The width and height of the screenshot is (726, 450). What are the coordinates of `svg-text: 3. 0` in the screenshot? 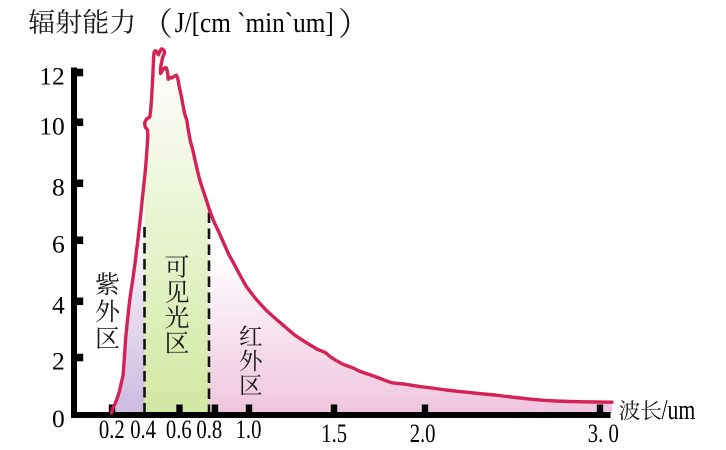 It's located at (603, 434).